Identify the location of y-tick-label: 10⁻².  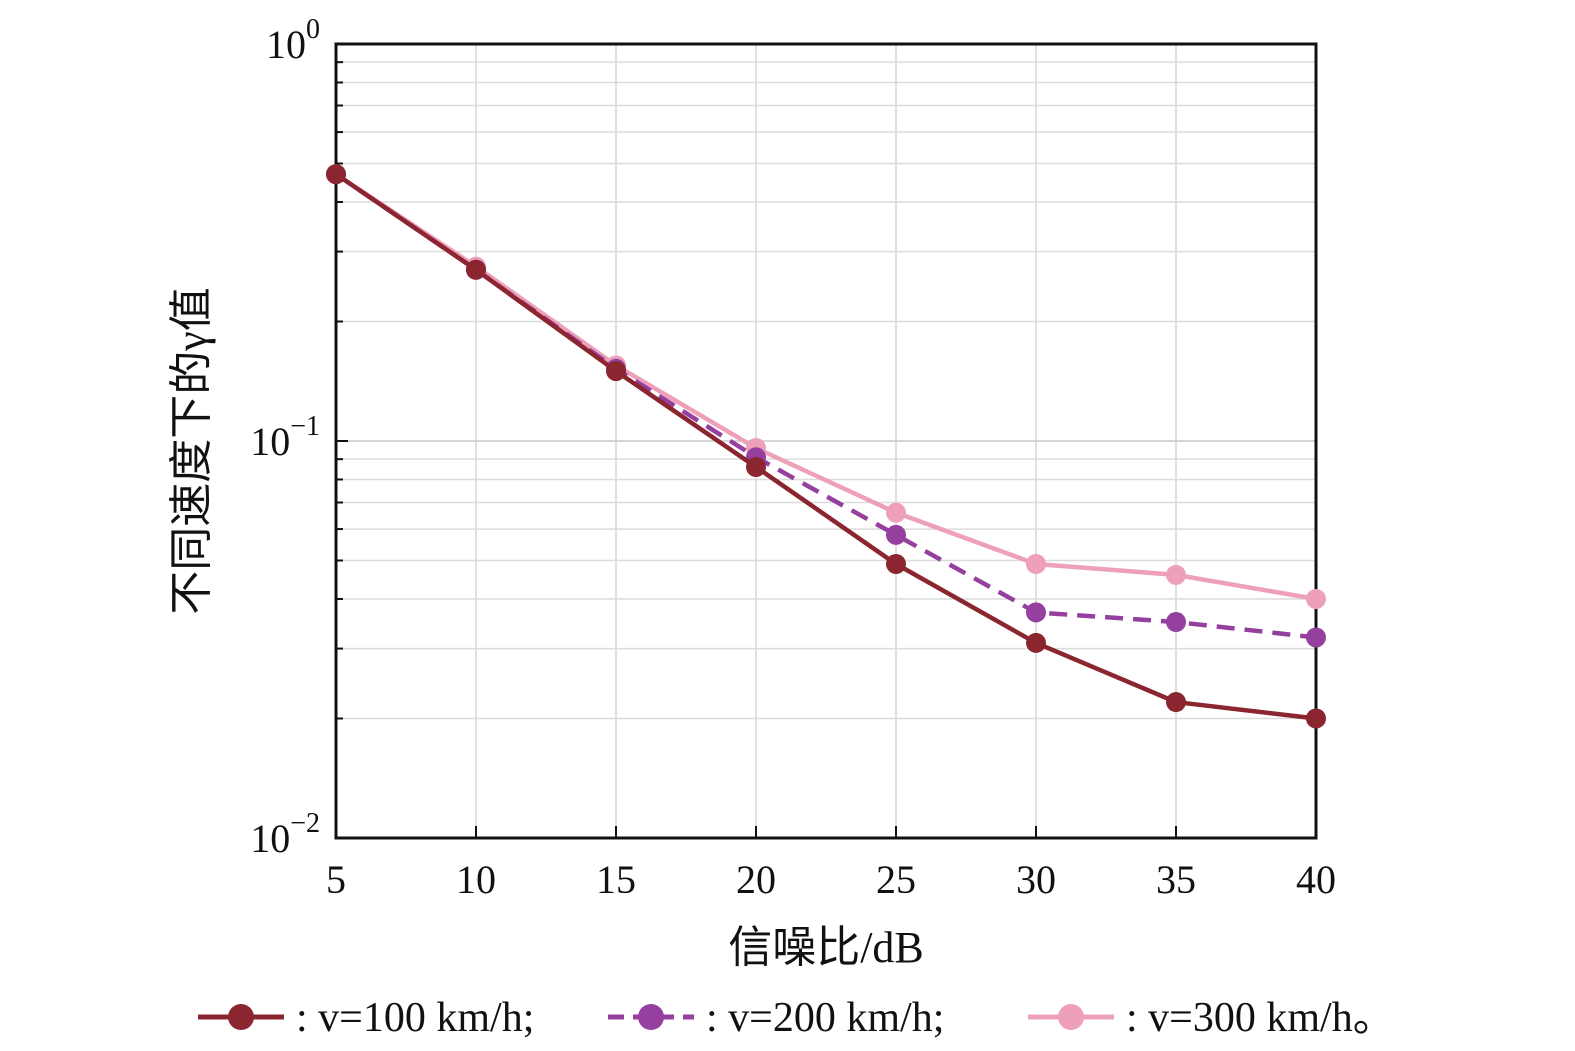
(285, 834).